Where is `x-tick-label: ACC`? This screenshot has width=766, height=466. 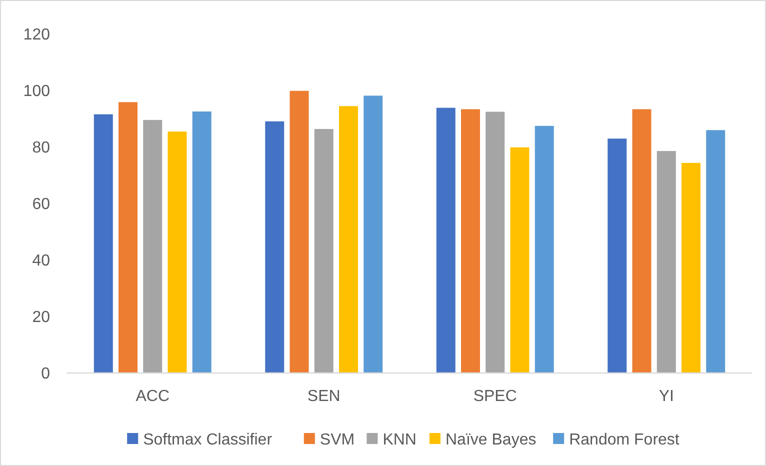
x-tick-label: ACC is located at coordinates (153, 396).